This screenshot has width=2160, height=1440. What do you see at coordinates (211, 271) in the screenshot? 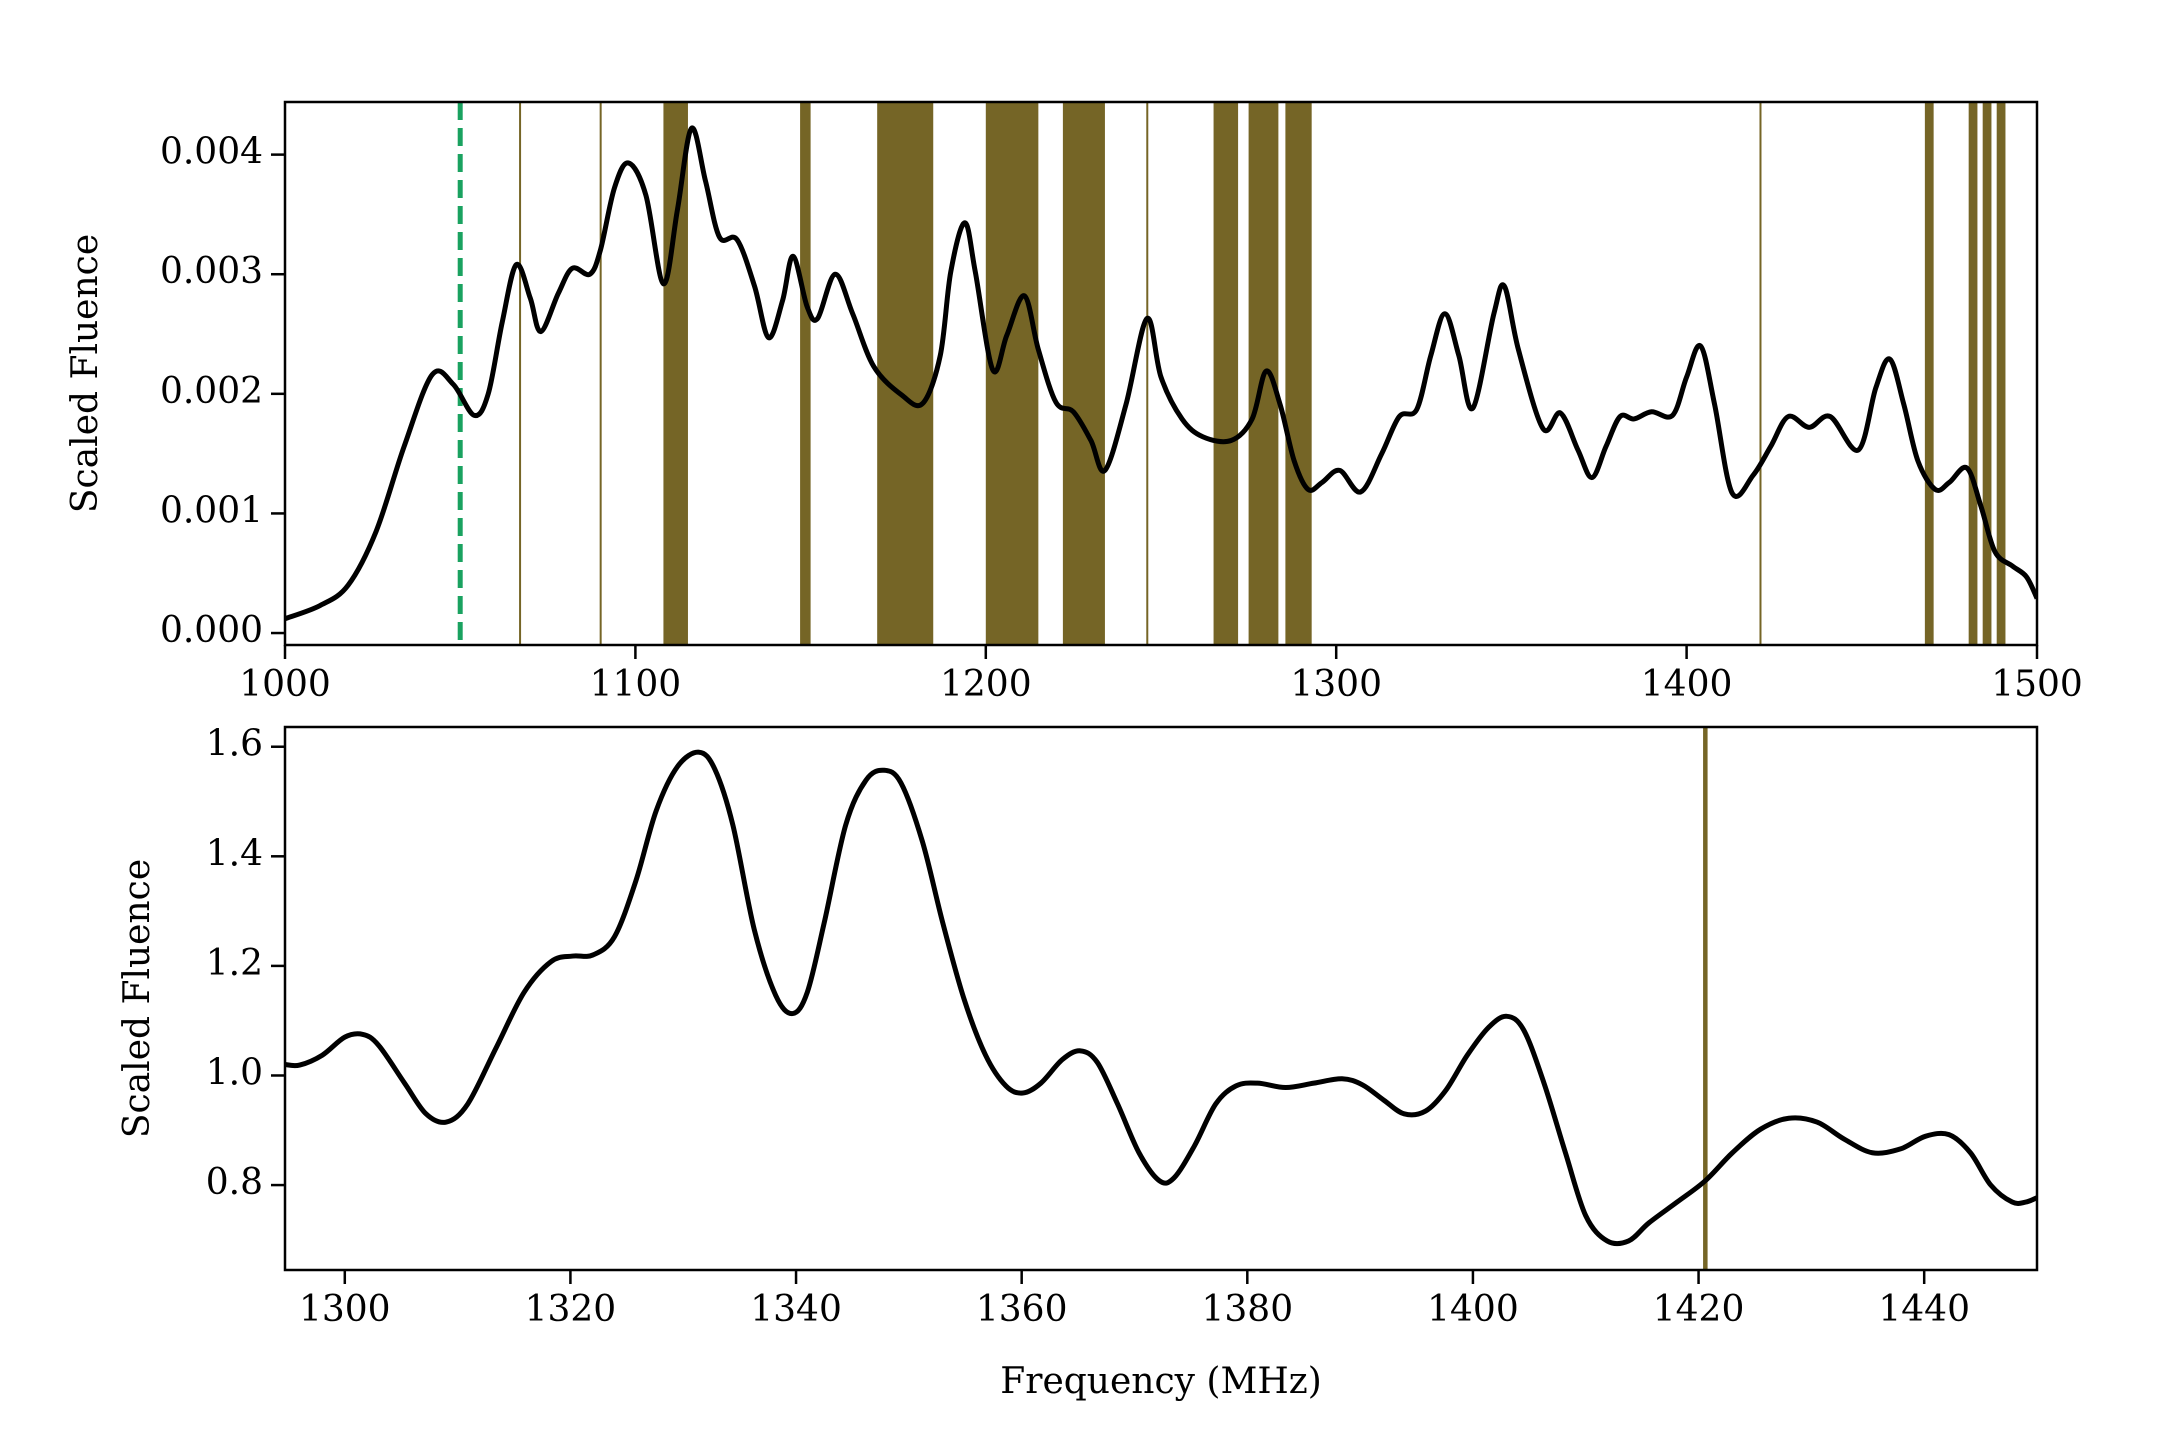
I see `y-tick-label: 0.003` at bounding box center [211, 271].